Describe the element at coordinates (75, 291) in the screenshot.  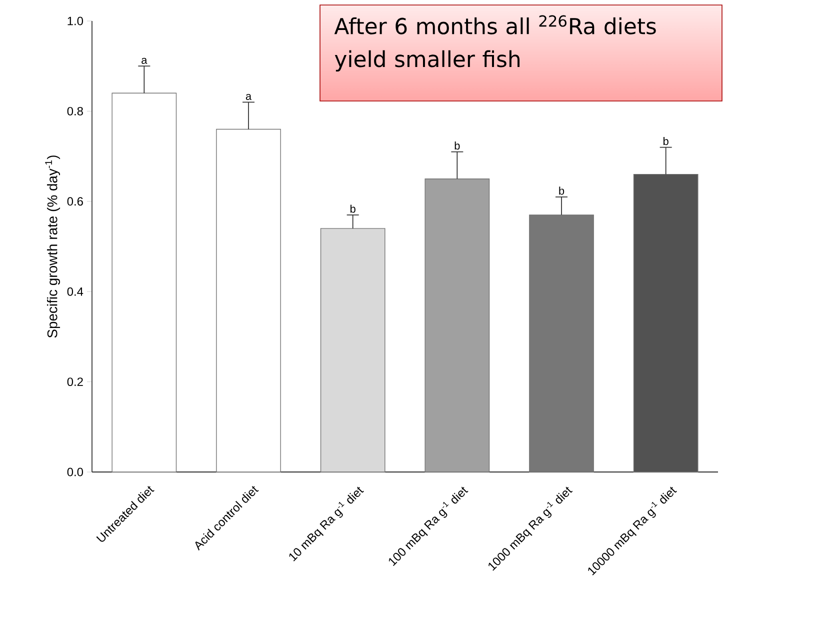
I see `y-tick-label: 0.4` at that location.